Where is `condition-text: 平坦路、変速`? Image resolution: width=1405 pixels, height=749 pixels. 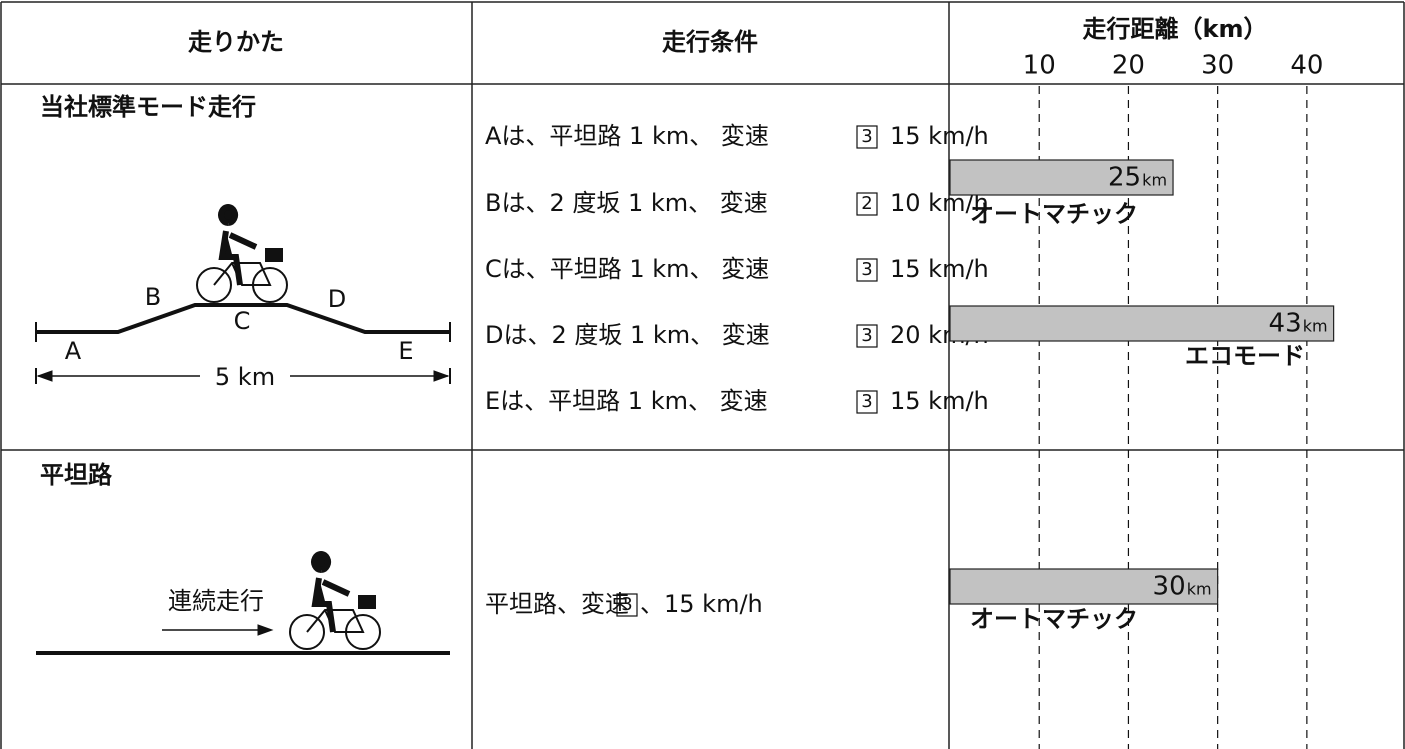 condition-text: 平坦路、変速 is located at coordinates (557, 604).